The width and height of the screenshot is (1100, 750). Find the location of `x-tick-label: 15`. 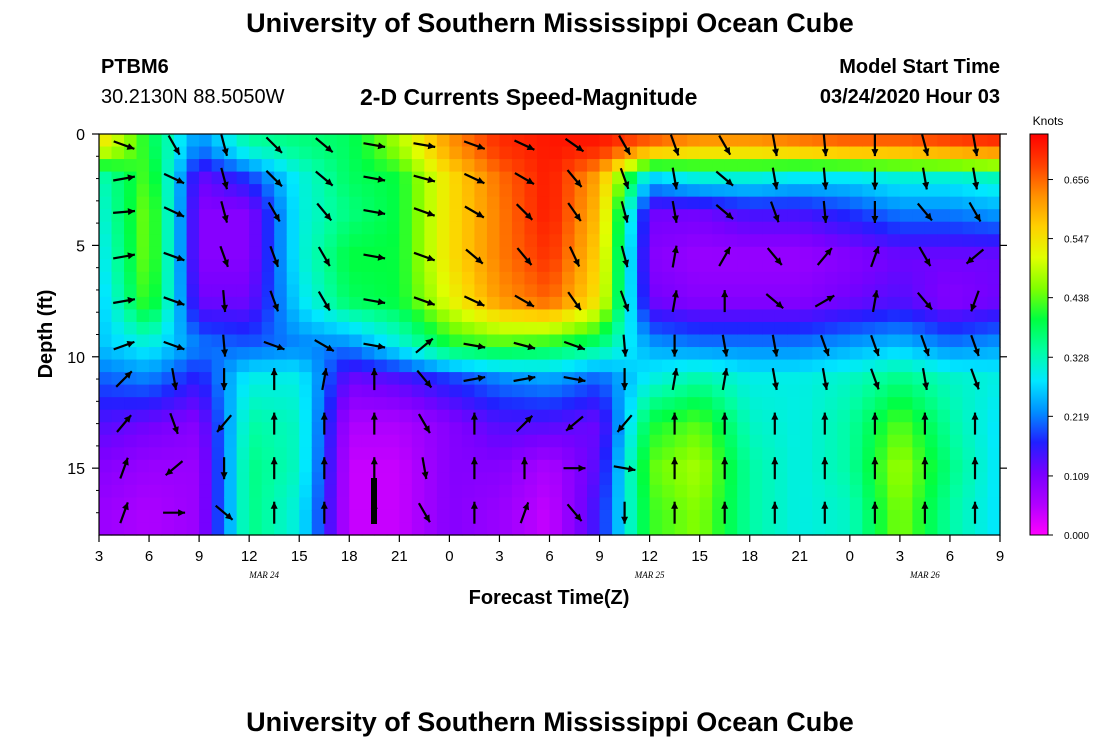

x-tick-label: 15 is located at coordinates (699, 556).